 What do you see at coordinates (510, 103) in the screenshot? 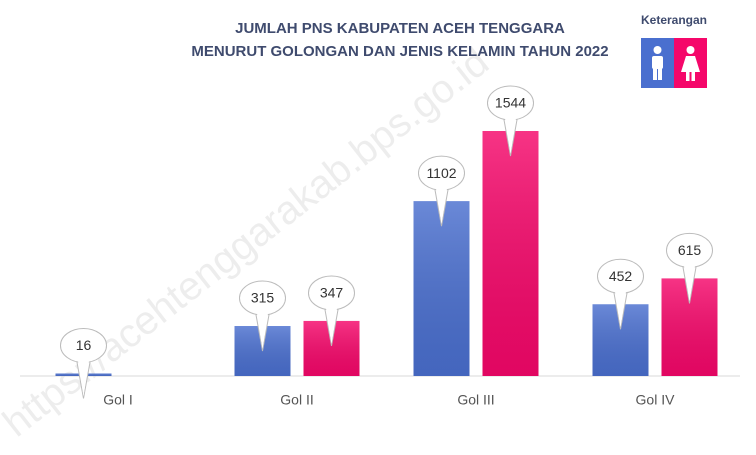
I see `data-label: 1544` at bounding box center [510, 103].